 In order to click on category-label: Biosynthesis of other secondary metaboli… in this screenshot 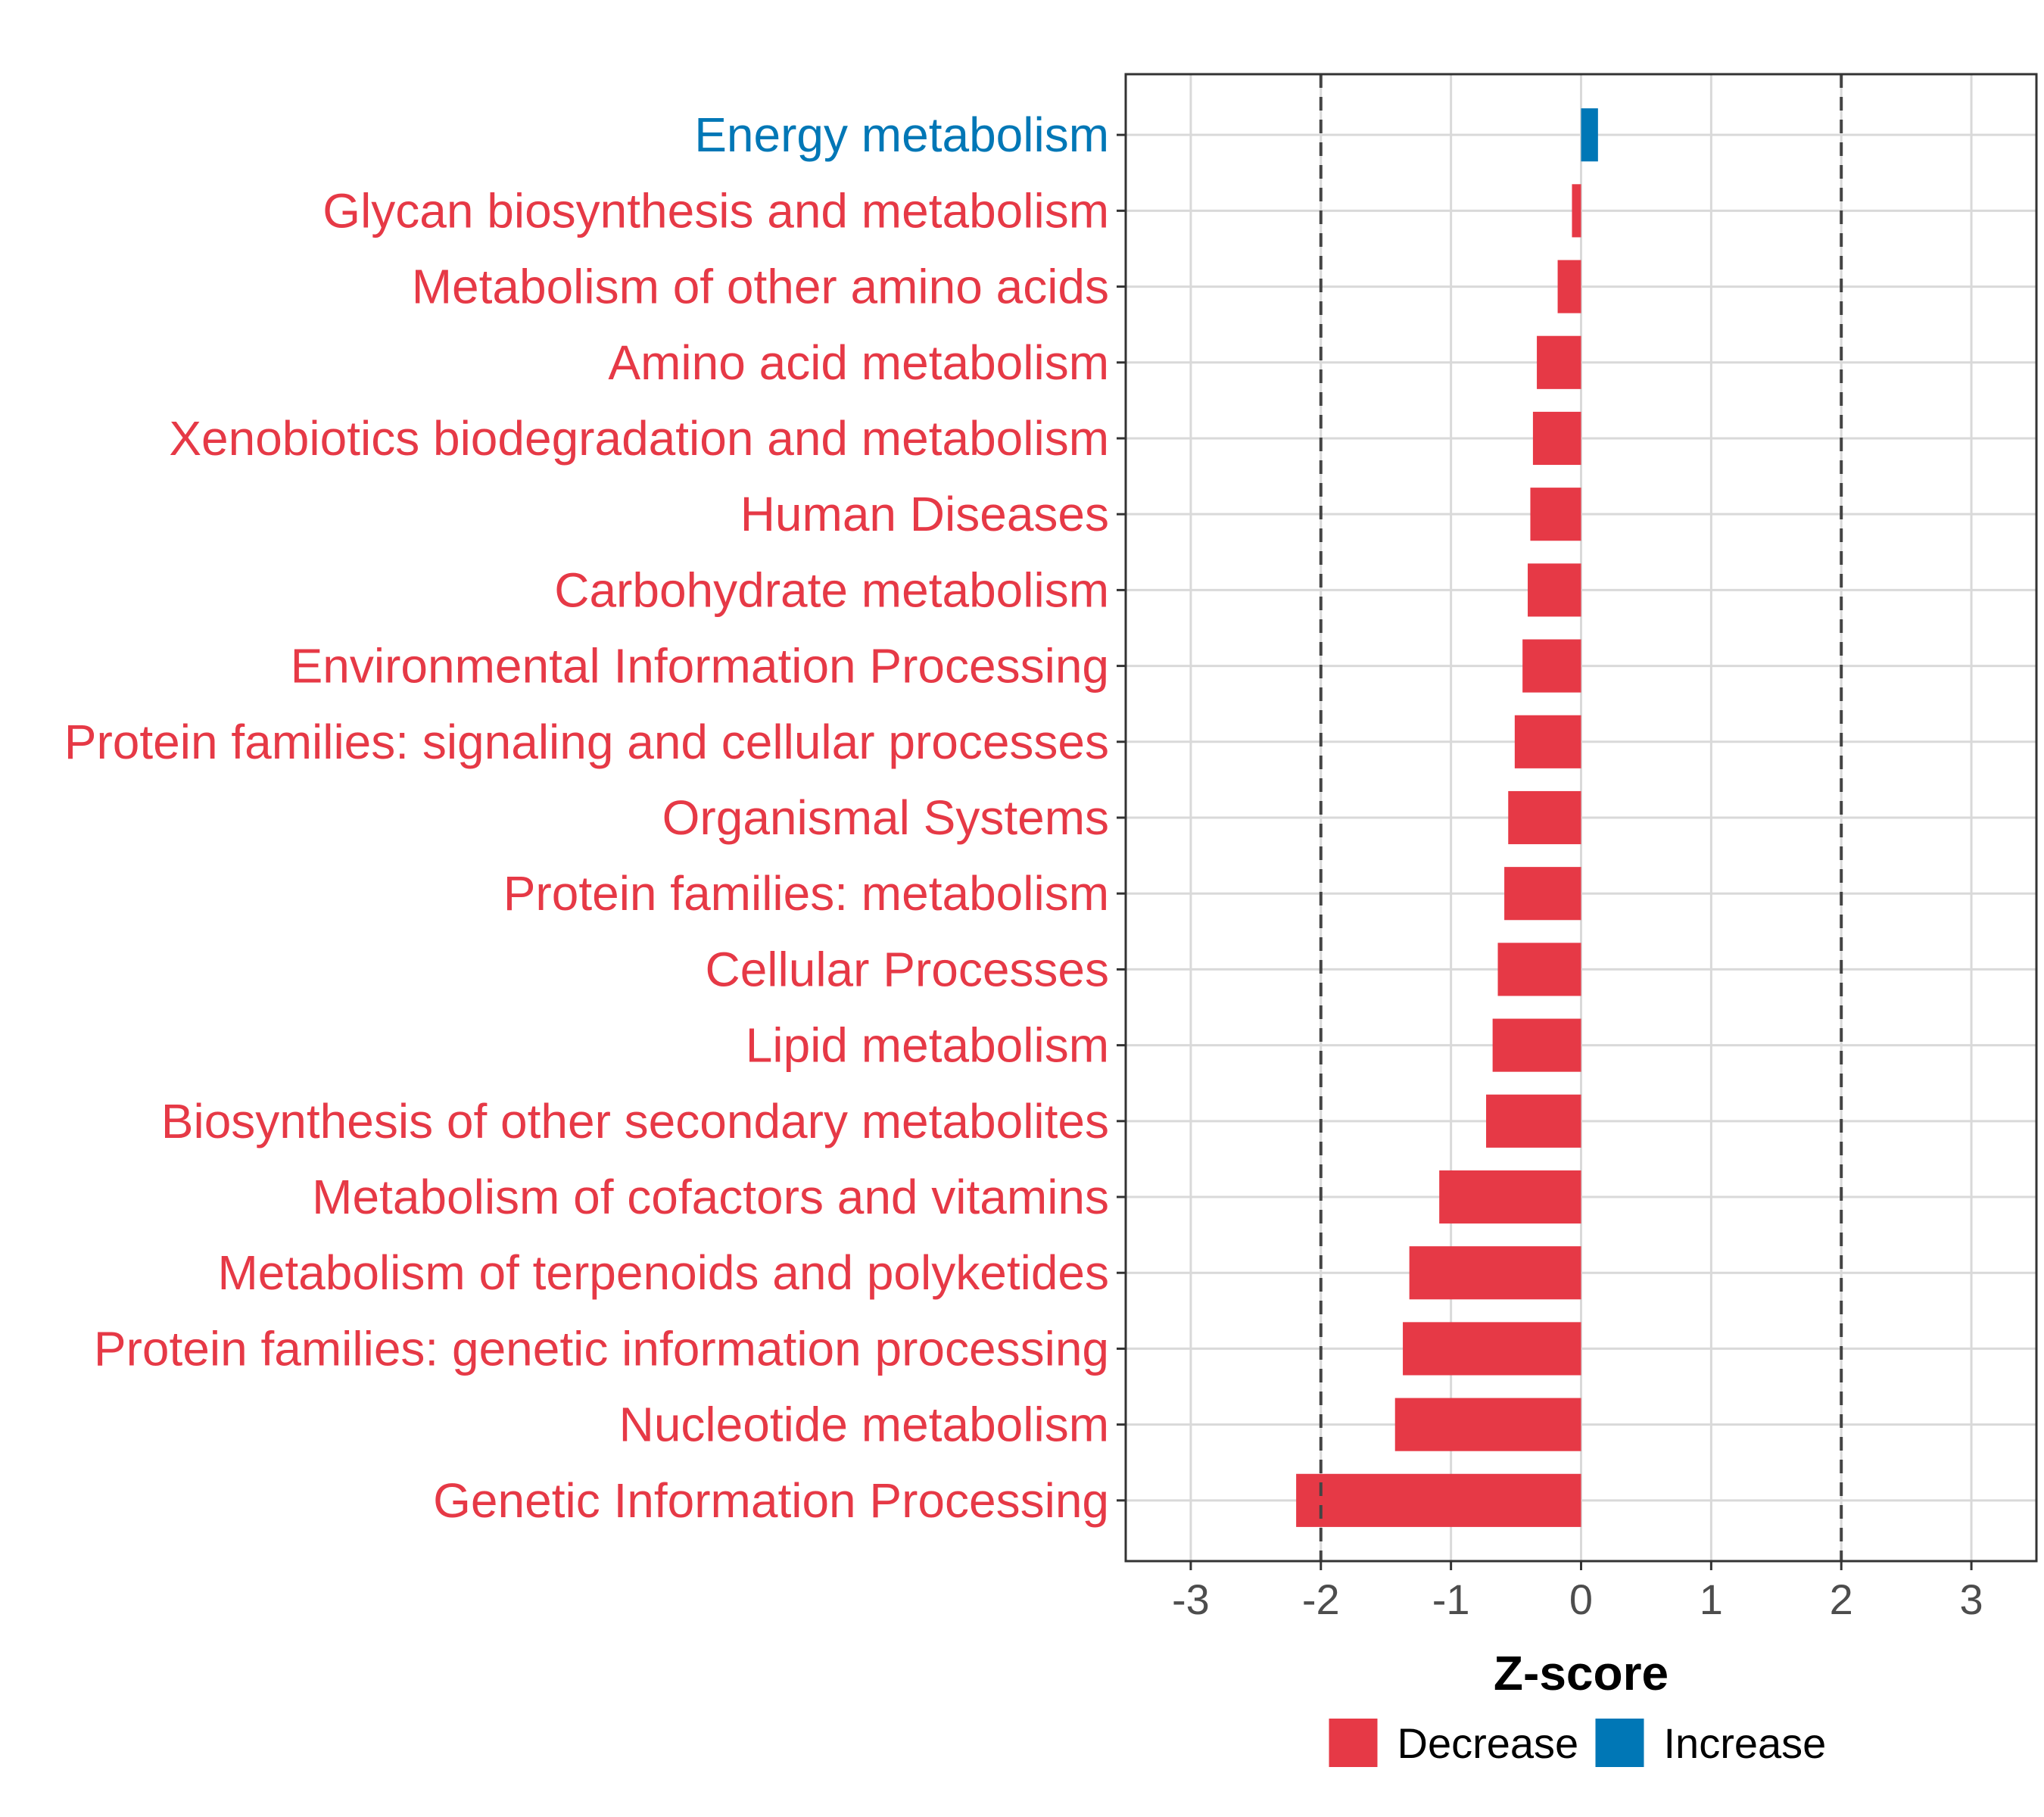, I will do `click(635, 1121)`.